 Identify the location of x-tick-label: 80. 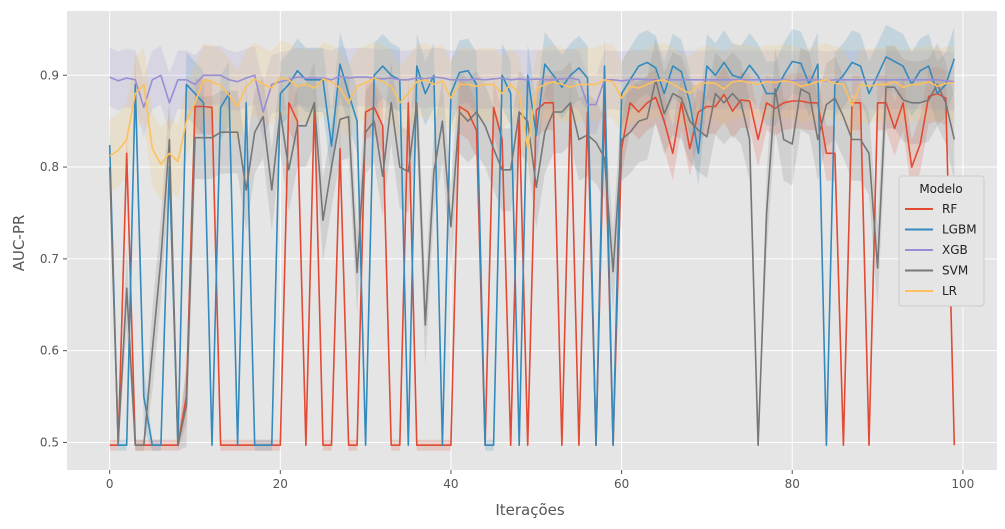
(792, 484).